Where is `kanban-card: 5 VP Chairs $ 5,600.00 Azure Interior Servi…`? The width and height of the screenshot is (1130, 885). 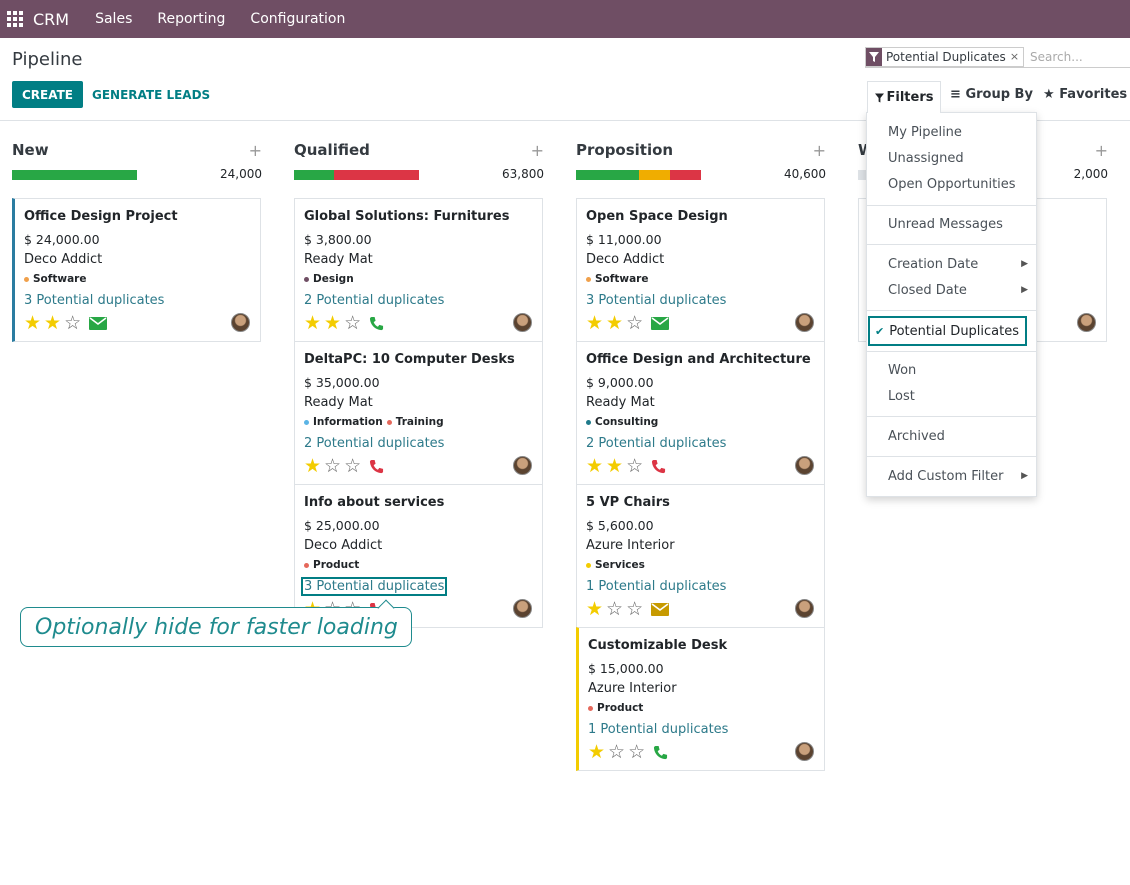
kanban-card: 5 VP Chairs $ 5,600.00 Azure Interior Servi… is located at coordinates (700, 556).